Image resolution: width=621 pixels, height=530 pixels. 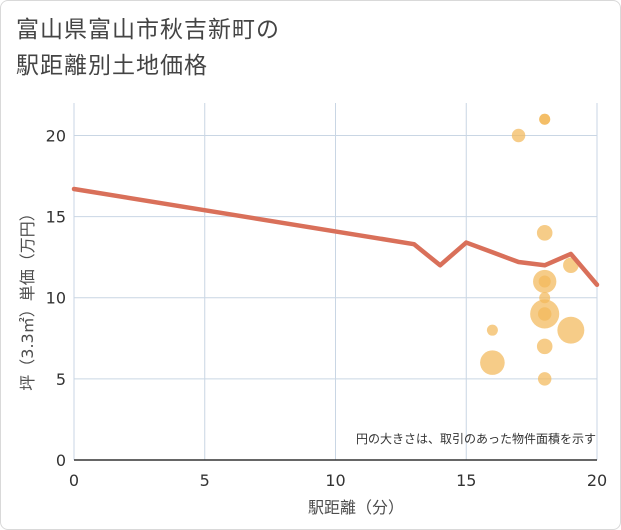 What do you see at coordinates (356, 507) in the screenshot?
I see `x-axis-title: 駅距離（分）` at bounding box center [356, 507].